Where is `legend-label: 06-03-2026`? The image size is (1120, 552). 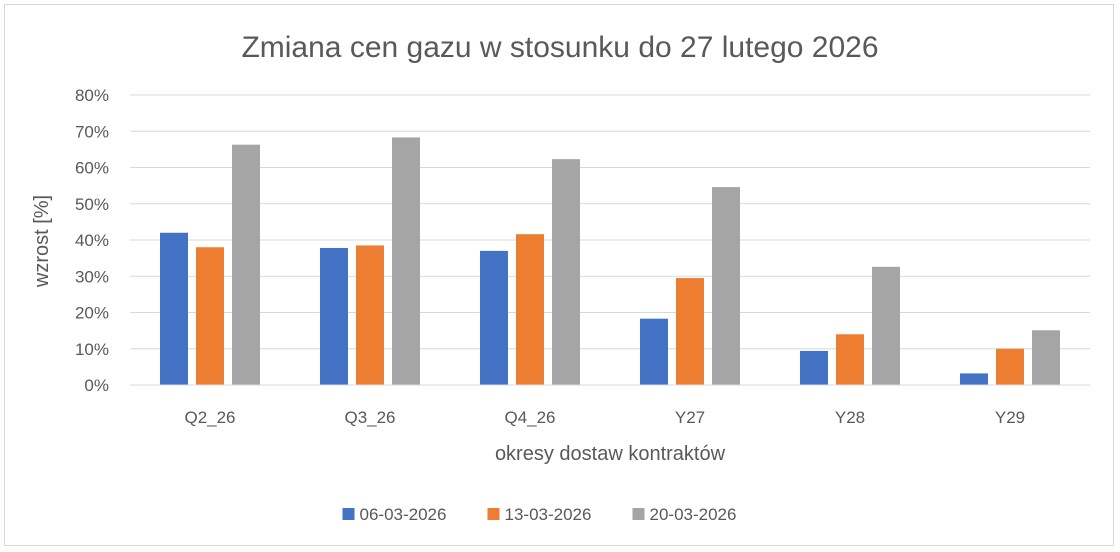
legend-label: 06-03-2026 is located at coordinates (403, 514).